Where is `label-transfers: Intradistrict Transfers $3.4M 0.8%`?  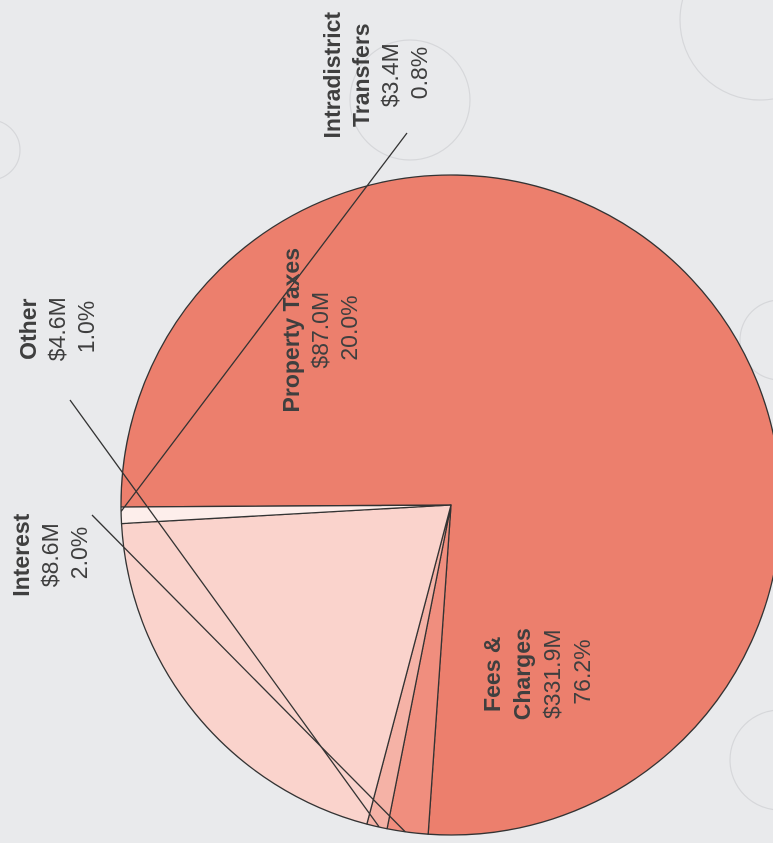 label-transfers: Intradistrict Transfers $3.4M 0.8% is located at coordinates (375, 73).